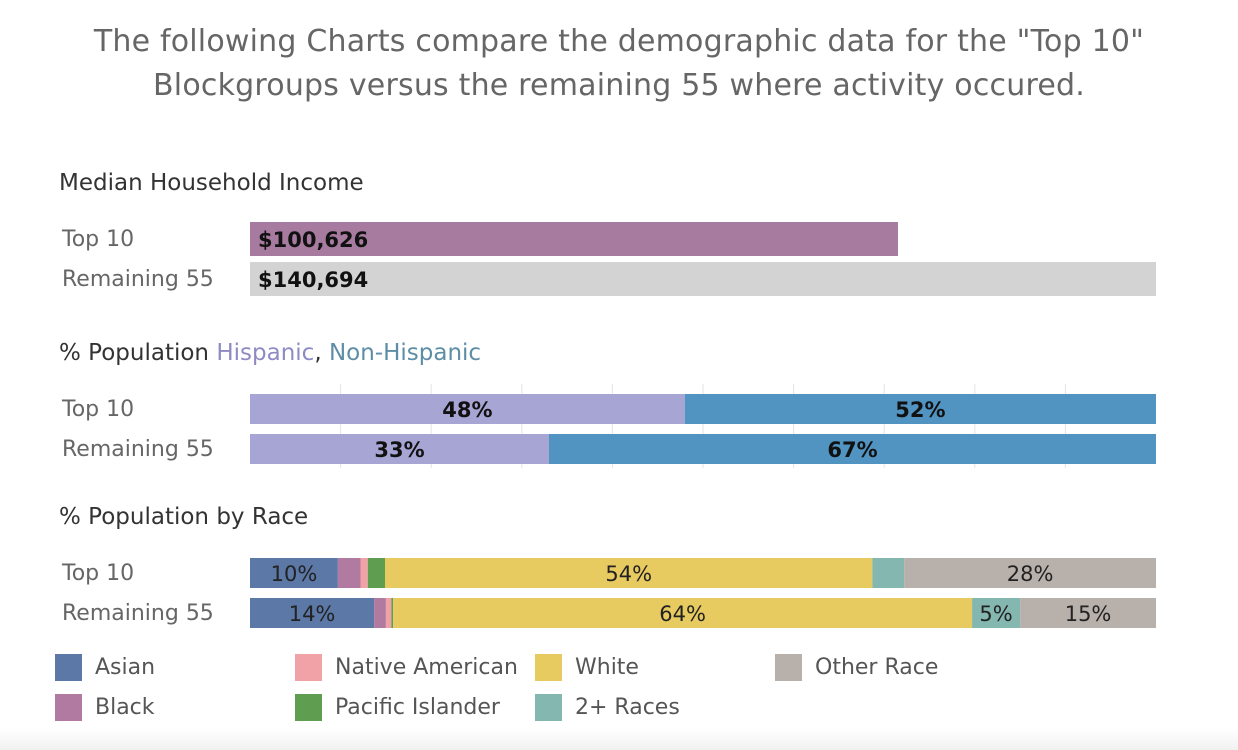  What do you see at coordinates (125, 667) in the screenshot?
I see `legend-label-asian: Asian` at bounding box center [125, 667].